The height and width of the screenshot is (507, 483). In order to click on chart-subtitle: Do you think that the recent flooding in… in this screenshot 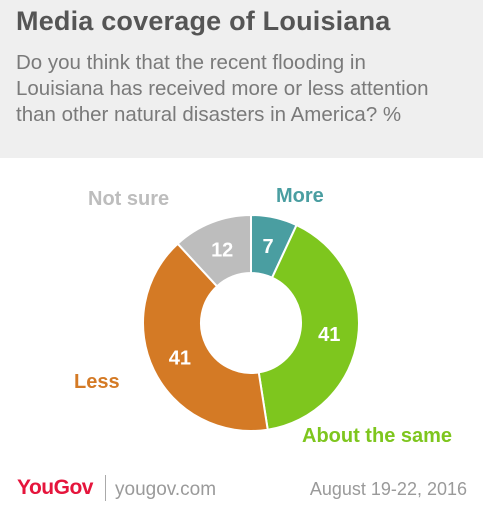, I will do `click(222, 88)`.